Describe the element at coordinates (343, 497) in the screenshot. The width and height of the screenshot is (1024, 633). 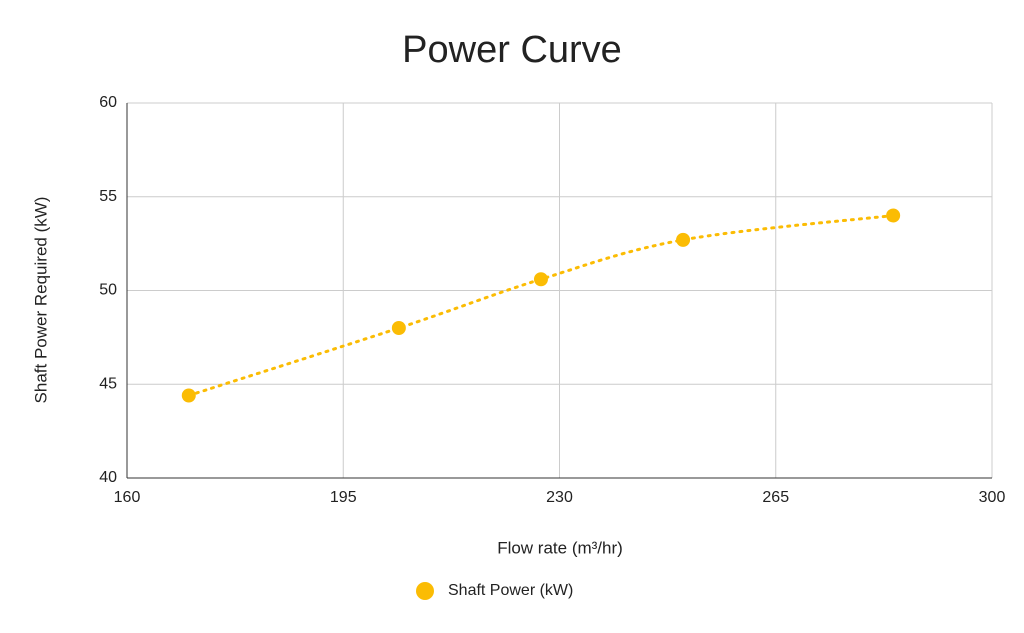
I see `x-tick-label: 195` at that location.